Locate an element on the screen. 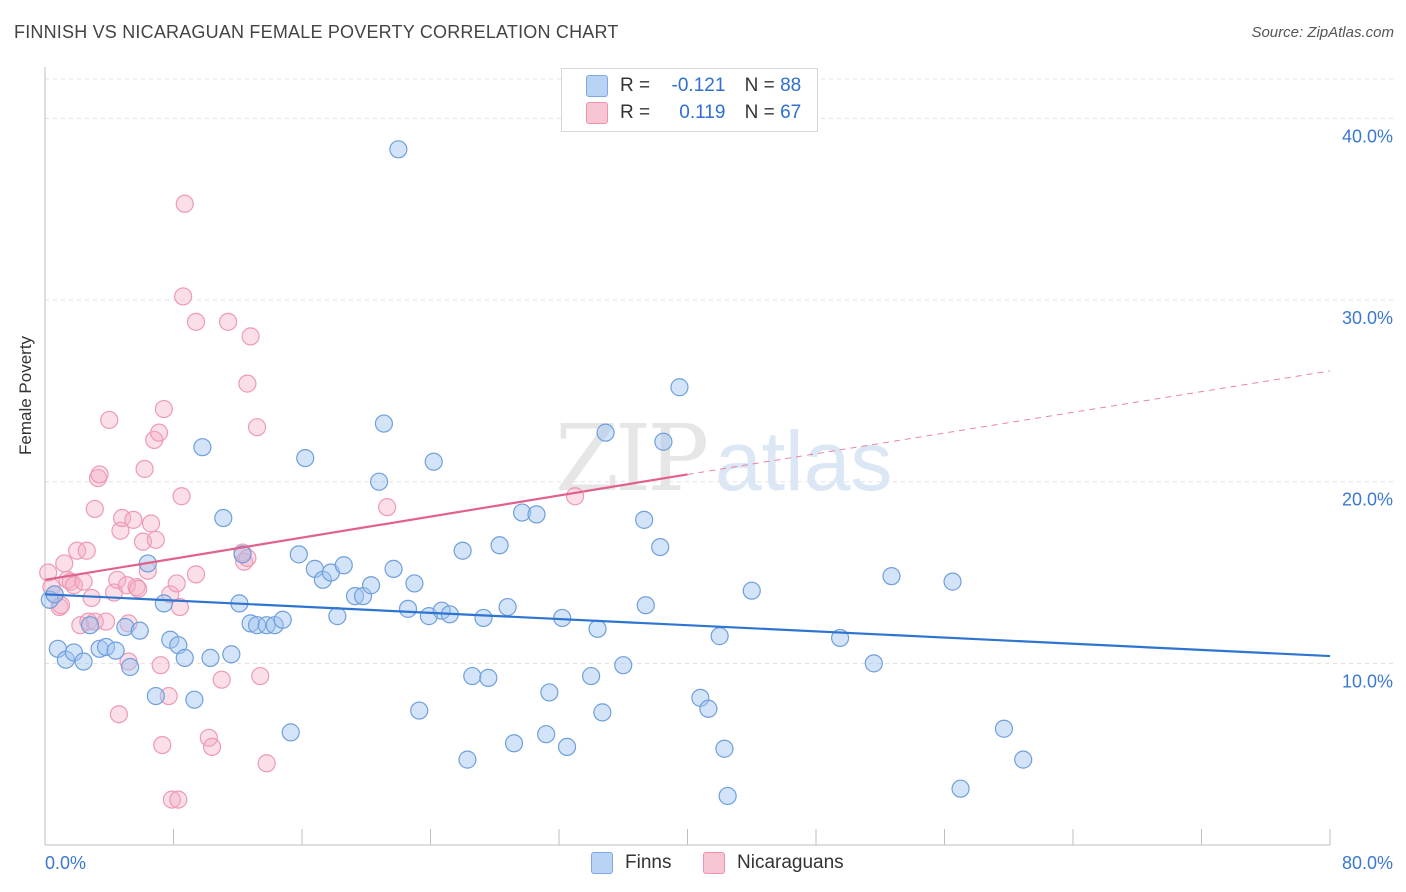 Image resolution: width=1406 pixels, height=892 pixels. y-tick-label: 30.0% is located at coordinates (1367, 318).